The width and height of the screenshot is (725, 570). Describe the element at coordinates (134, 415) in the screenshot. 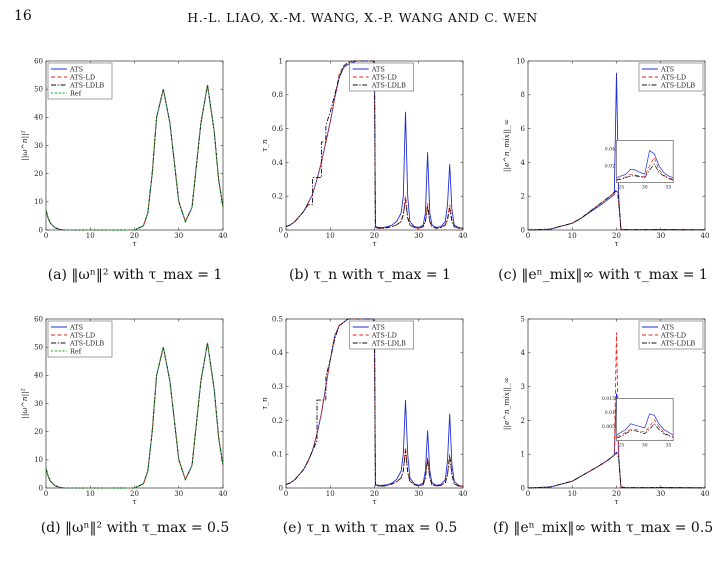

I see `series-line-ref` at that location.